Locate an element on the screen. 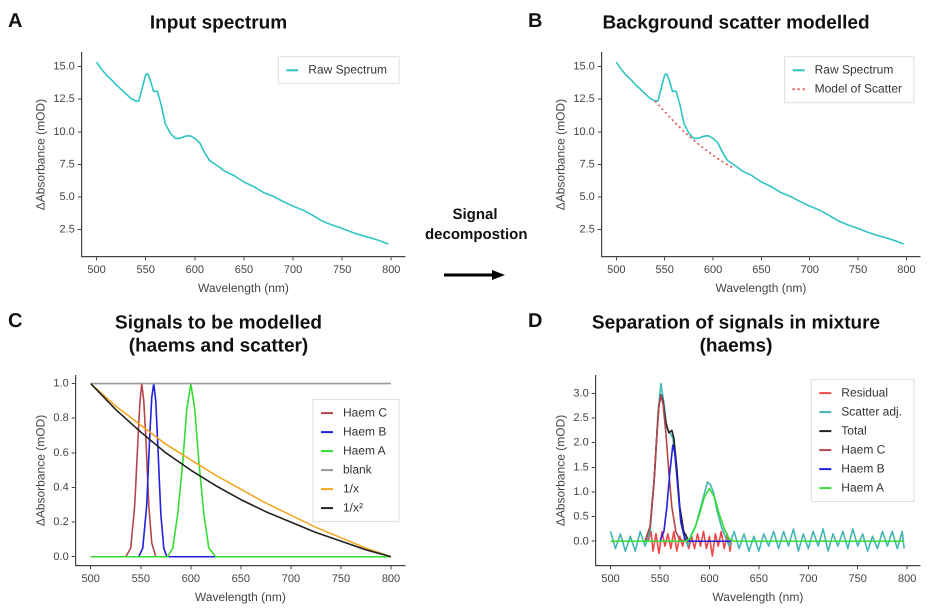 Image resolution: width=940 pixels, height=609 pixels. legend-label: Residual is located at coordinates (864, 392).